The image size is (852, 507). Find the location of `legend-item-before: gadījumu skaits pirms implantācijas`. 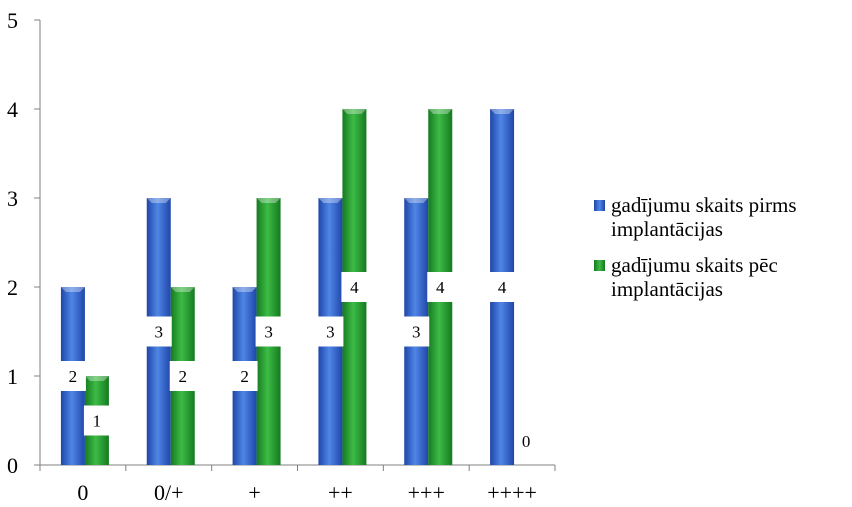

legend-item-before: gadījumu skaits pirms implantācijas is located at coordinates (723, 217).